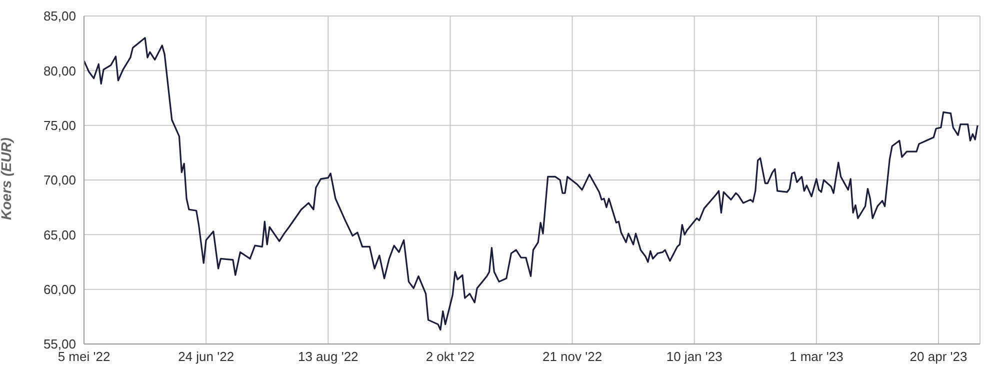 The image size is (985, 368). What do you see at coordinates (59, 70) in the screenshot?
I see `y-tick-label: 80,00` at bounding box center [59, 70].